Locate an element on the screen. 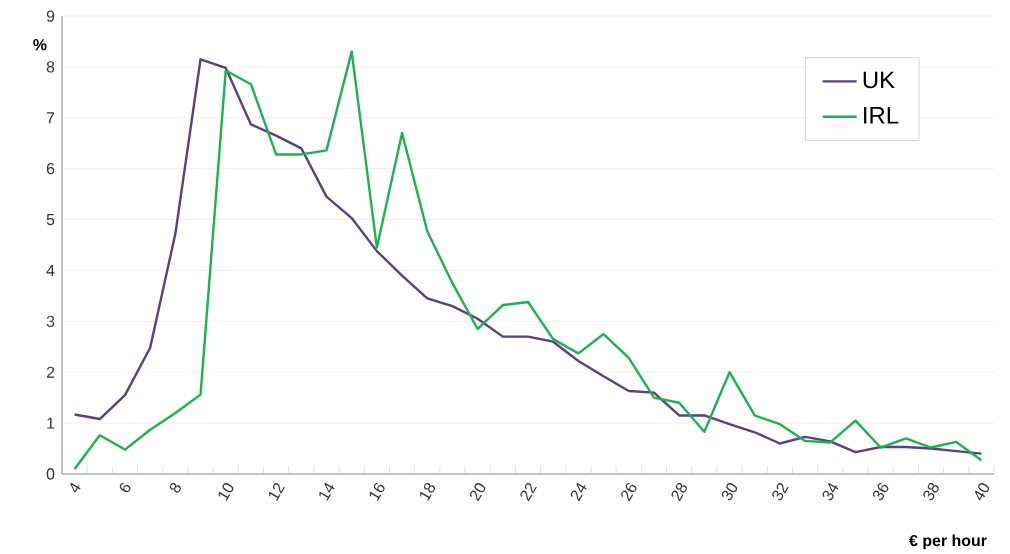 This screenshot has width=1010, height=554. y-tick-label: 0 is located at coordinates (50, 474).